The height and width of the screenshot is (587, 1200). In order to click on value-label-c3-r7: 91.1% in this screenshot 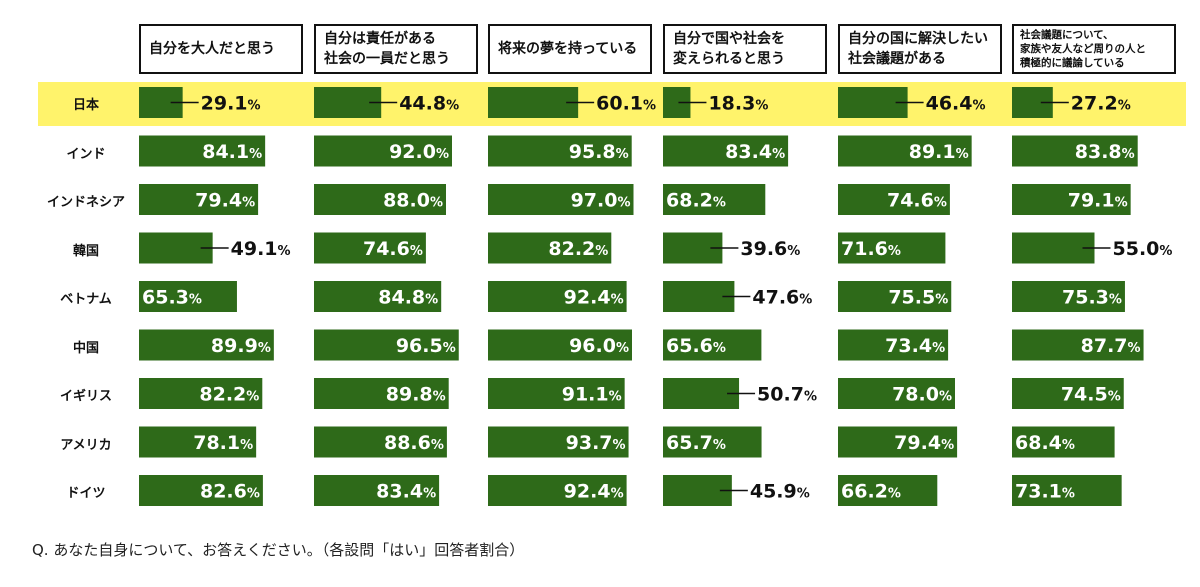, I will do `click(592, 395)`.